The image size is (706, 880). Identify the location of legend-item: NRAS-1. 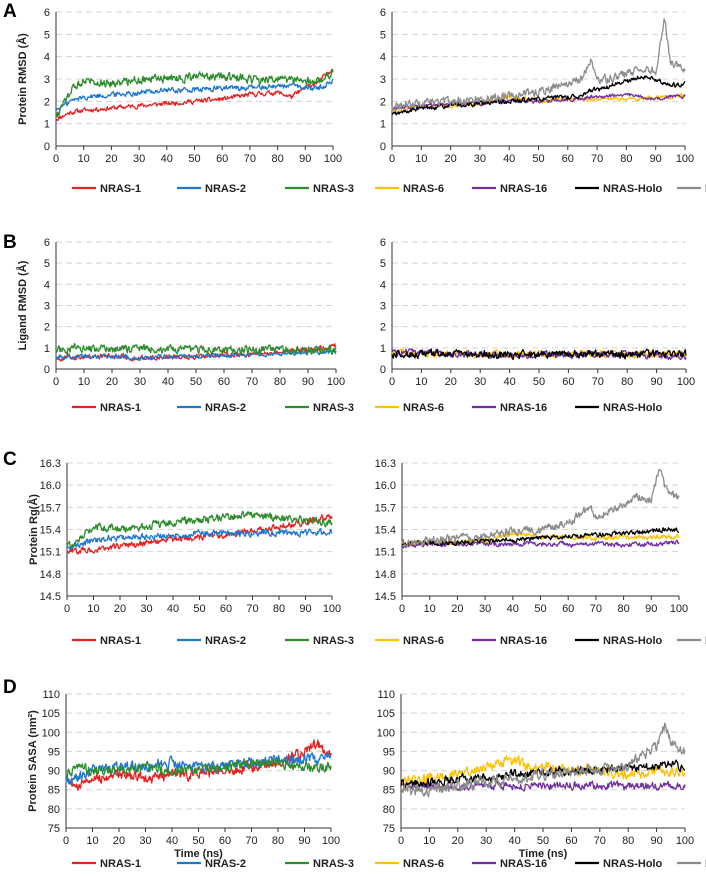
(106, 864).